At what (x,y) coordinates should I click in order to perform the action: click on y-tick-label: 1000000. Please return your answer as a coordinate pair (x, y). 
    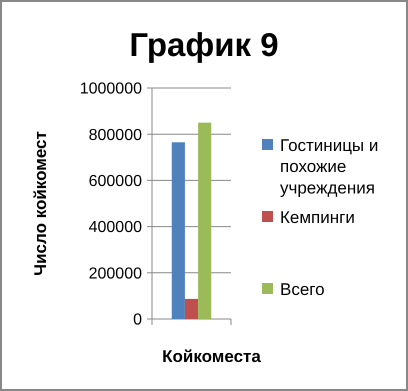
    Looking at the image, I should click on (111, 89).